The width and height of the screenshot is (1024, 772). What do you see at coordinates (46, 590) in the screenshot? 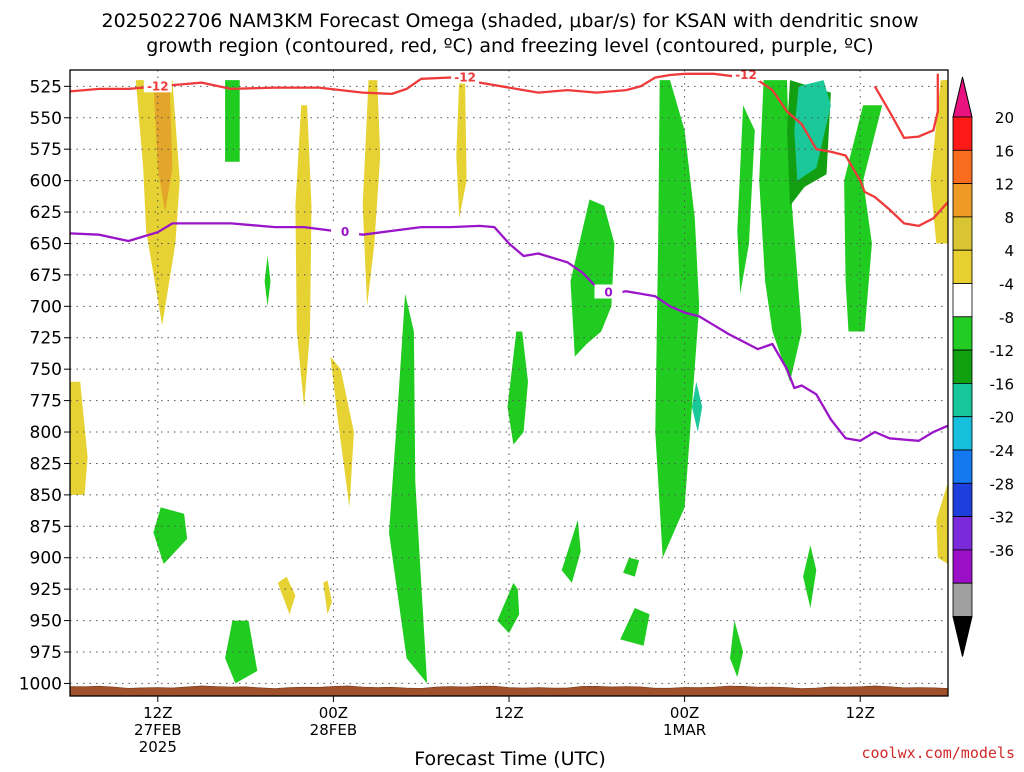
I see `y-tick-label: 925` at bounding box center [46, 590].